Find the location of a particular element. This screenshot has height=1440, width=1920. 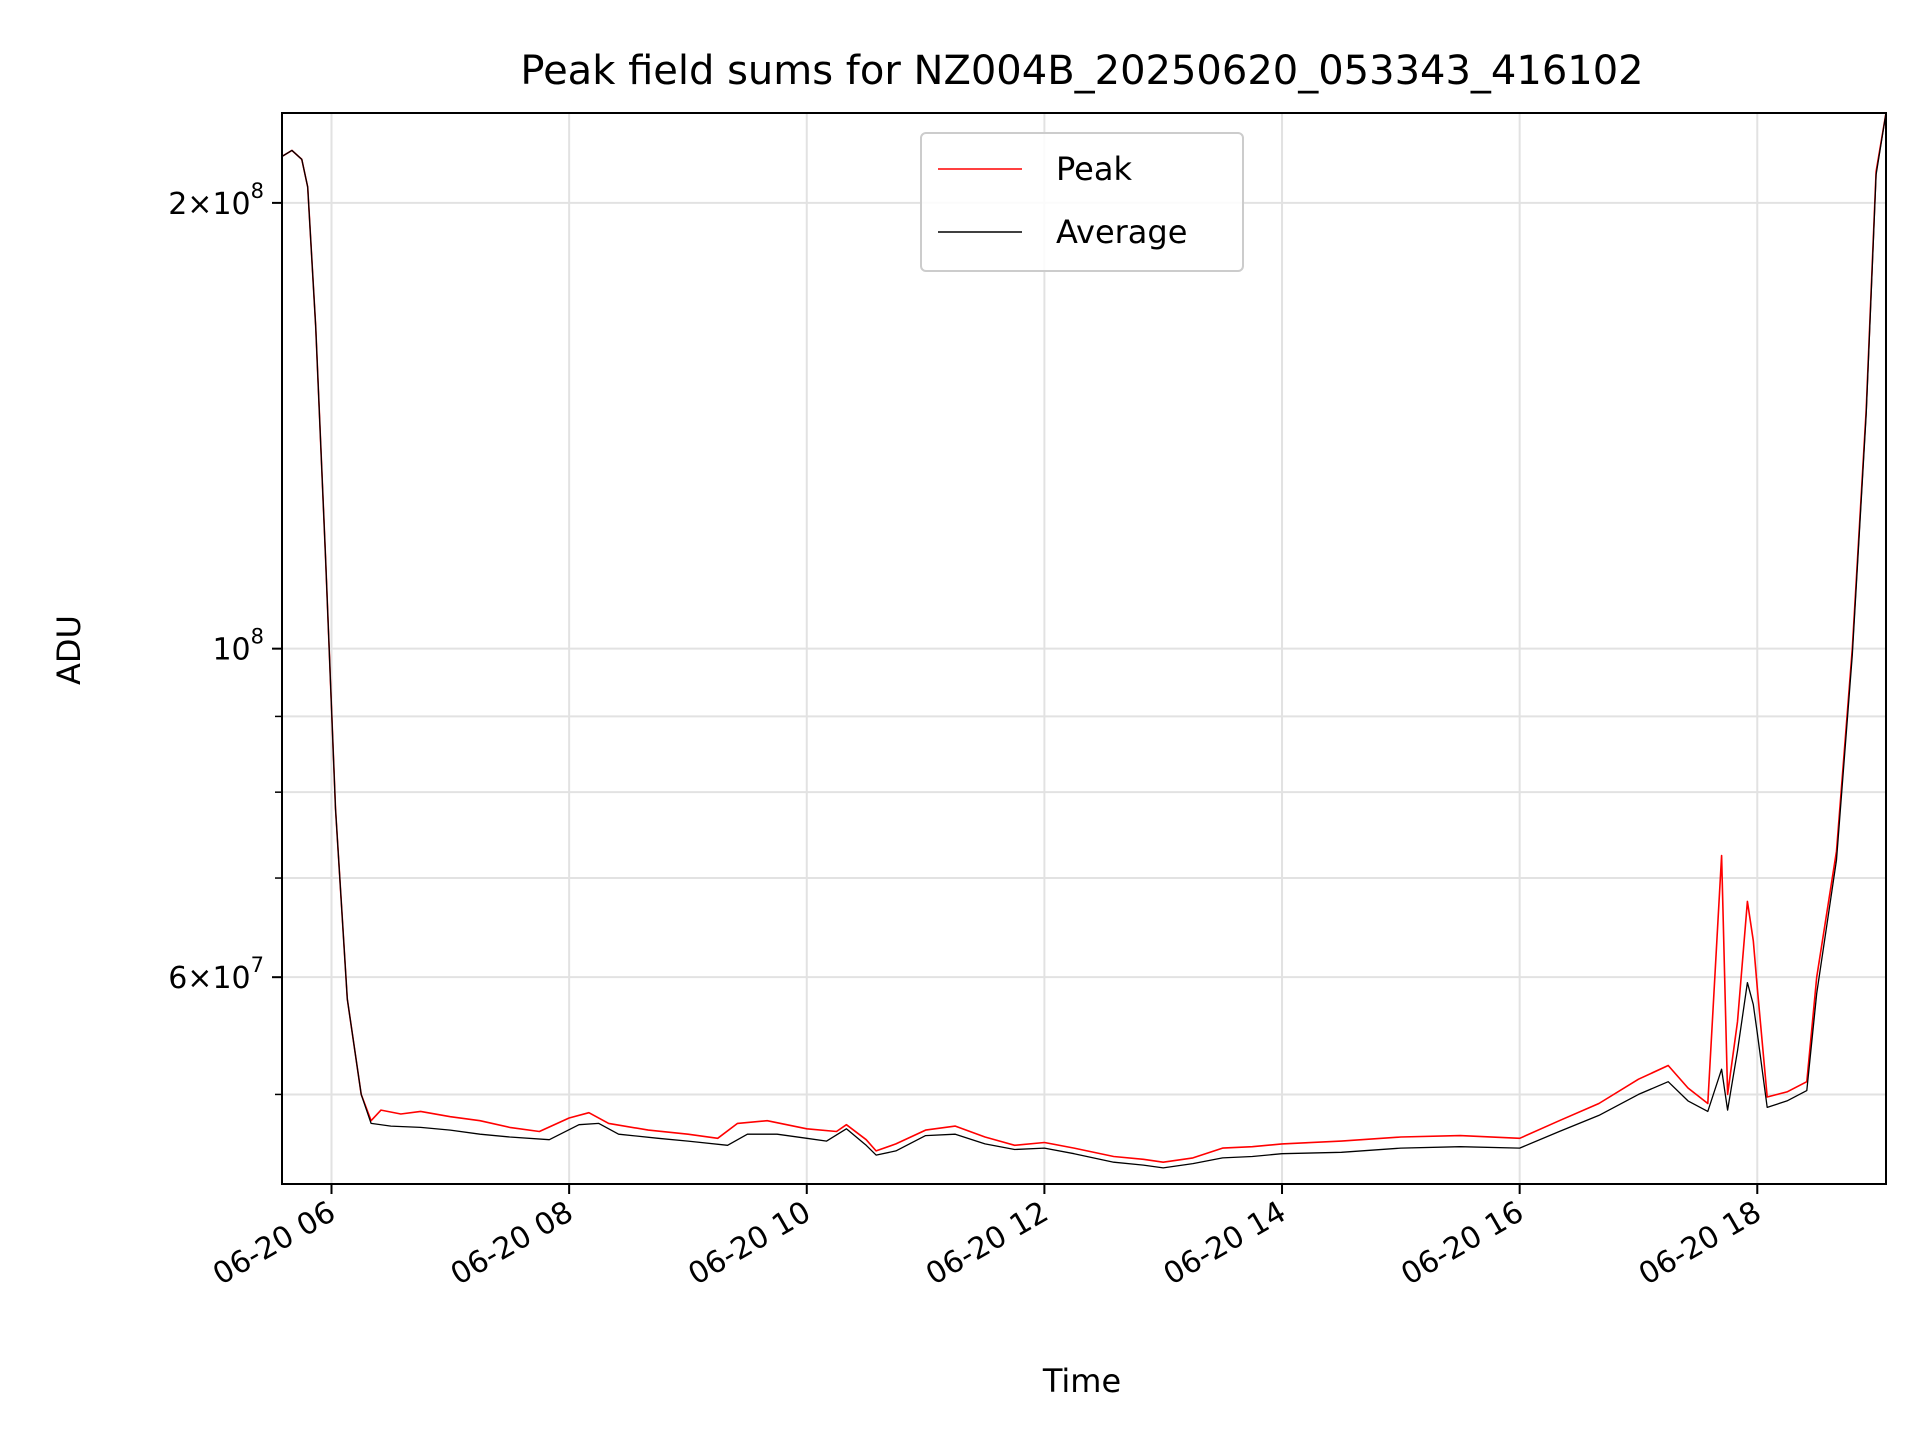

y-tick-exponent: 7 is located at coordinates (257, 965).